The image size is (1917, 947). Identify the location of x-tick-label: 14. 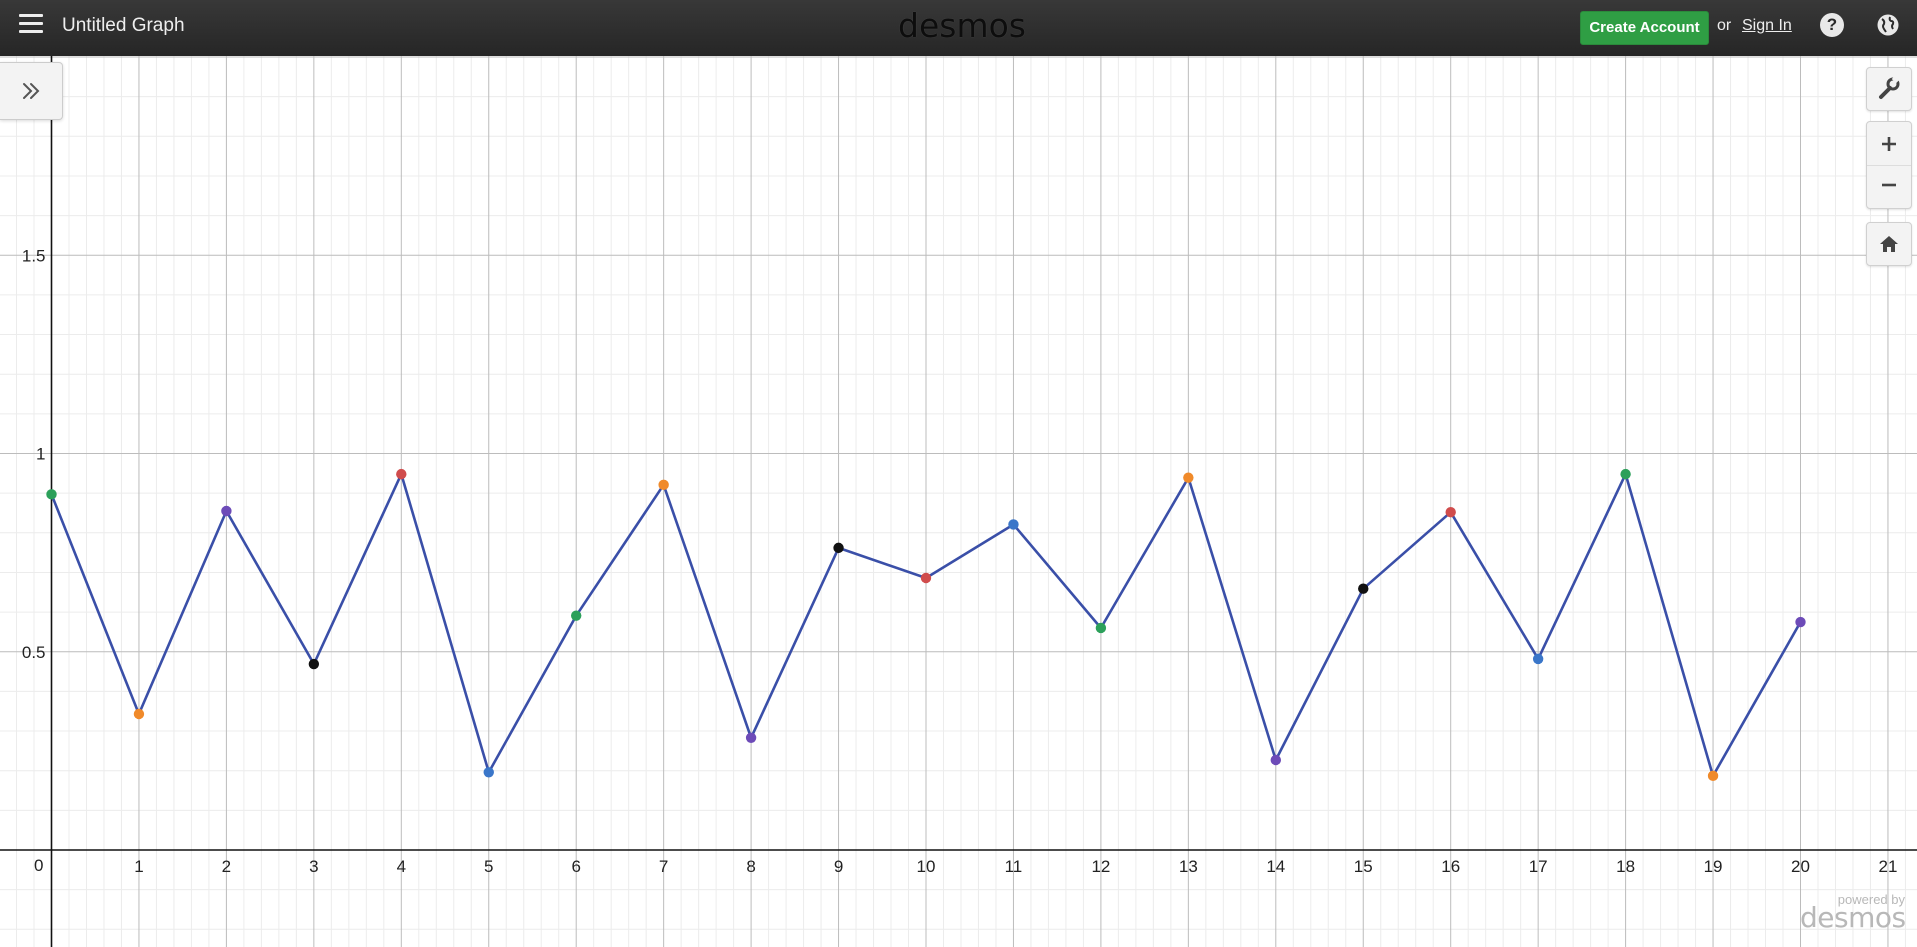
(1275, 866).